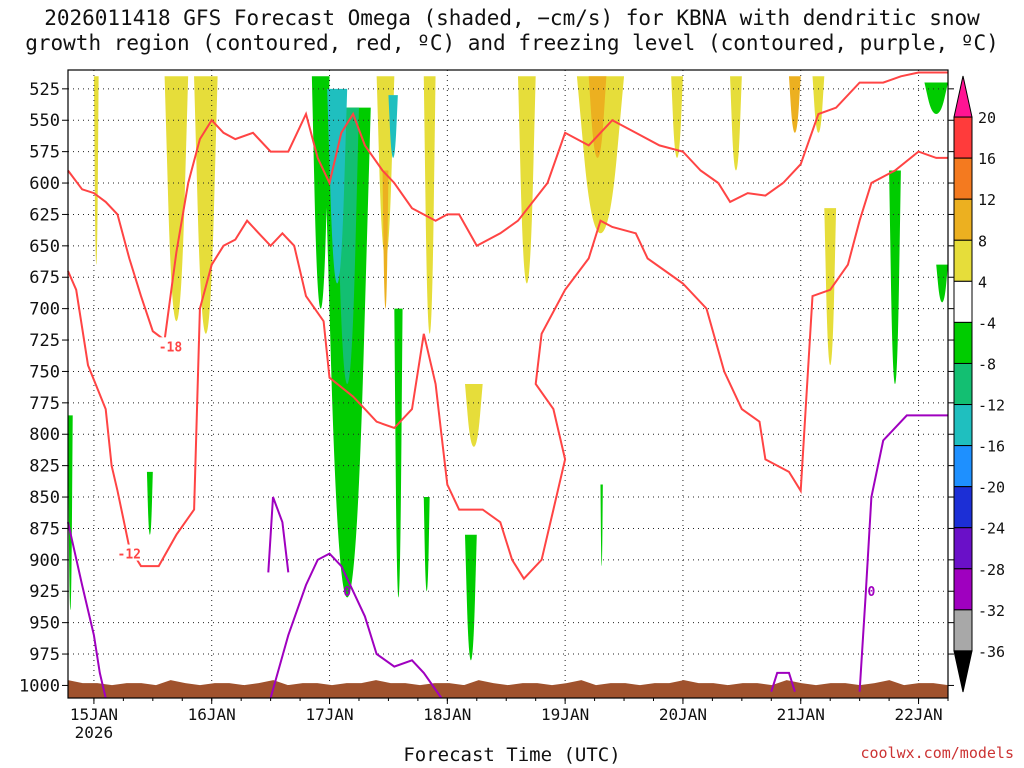  What do you see at coordinates (991, 611) in the screenshot?
I see `colorbar-label: -32` at bounding box center [991, 611].